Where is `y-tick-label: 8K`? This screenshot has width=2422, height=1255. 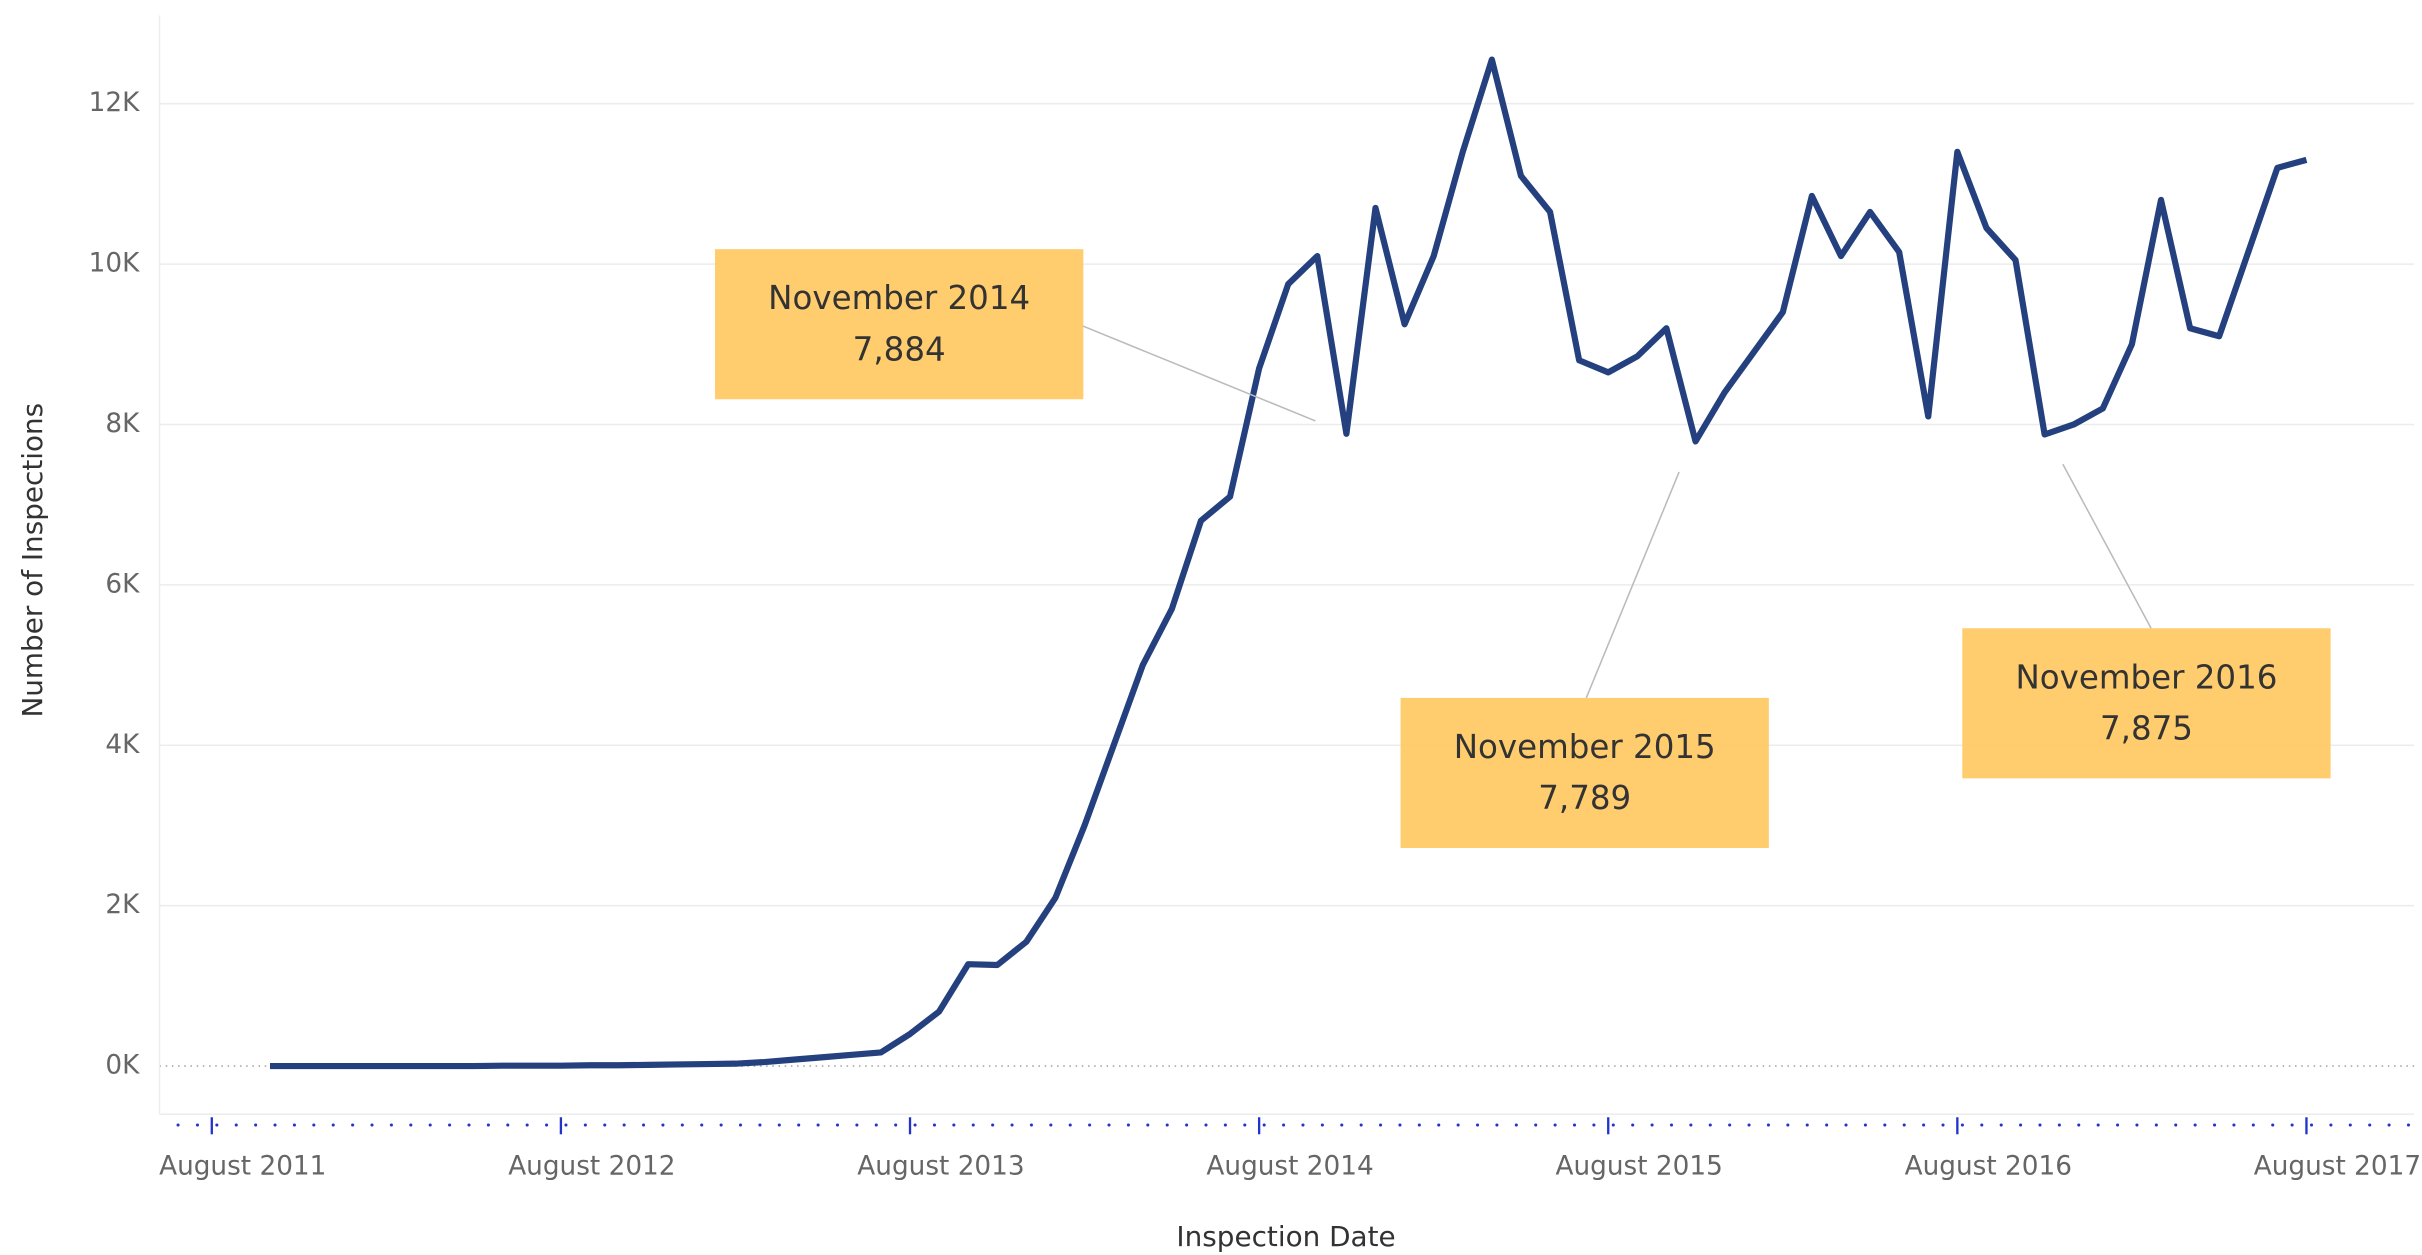
y-tick-label: 8K is located at coordinates (122, 424).